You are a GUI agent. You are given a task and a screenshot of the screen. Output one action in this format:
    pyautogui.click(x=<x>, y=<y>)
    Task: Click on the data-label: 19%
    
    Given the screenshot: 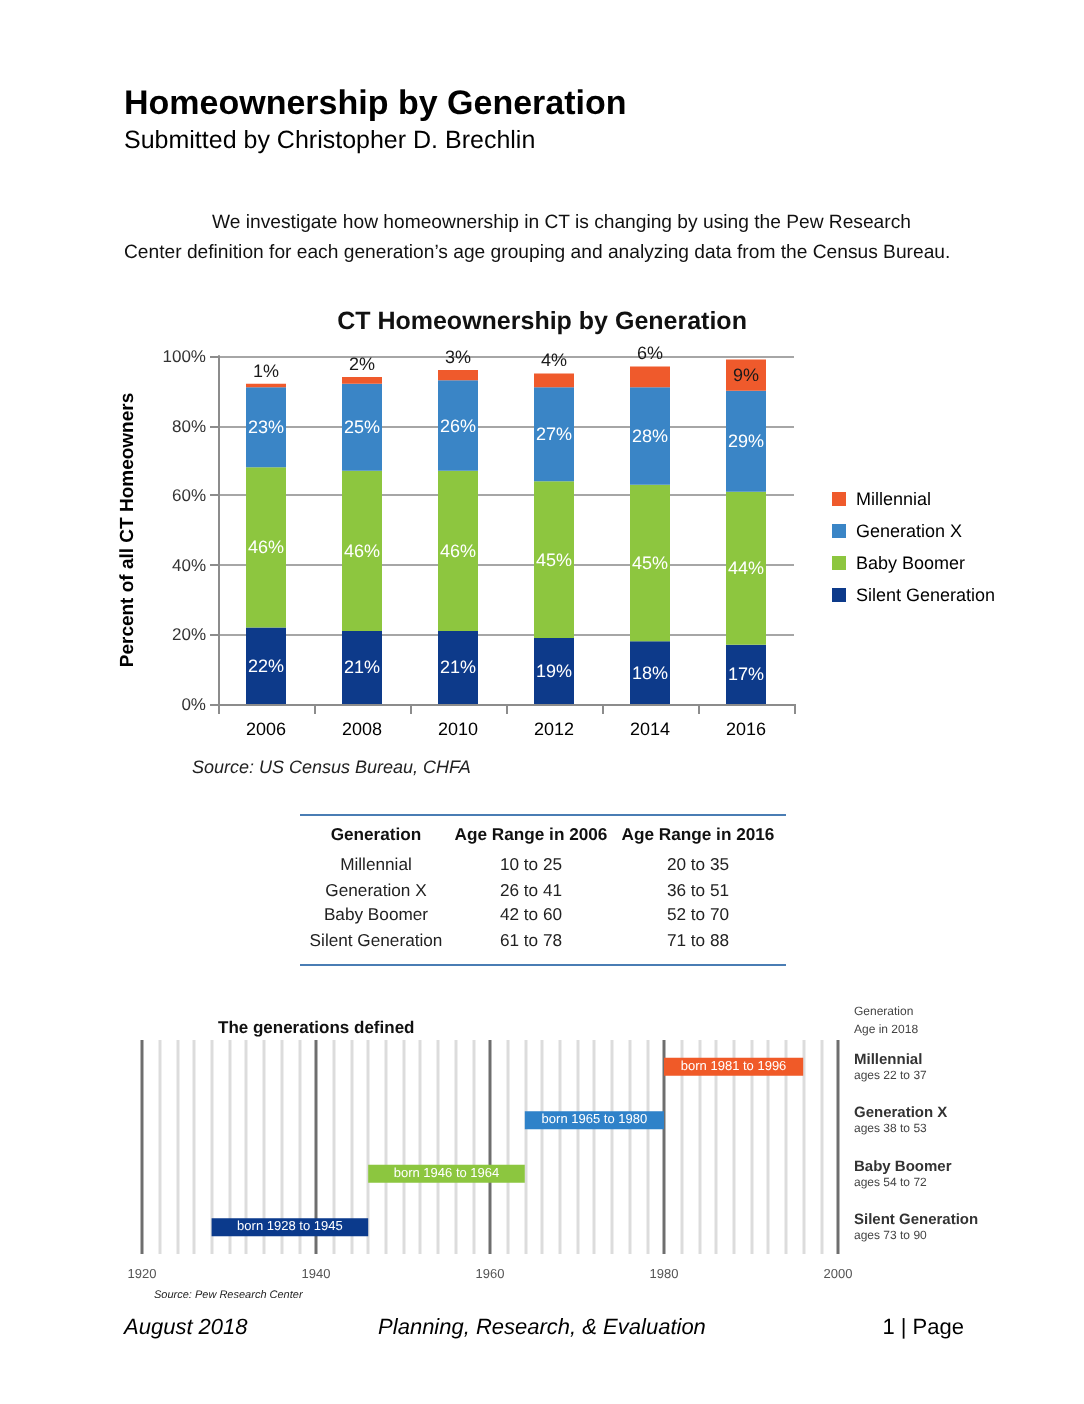 What is the action you would take?
    pyautogui.click(x=554, y=670)
    